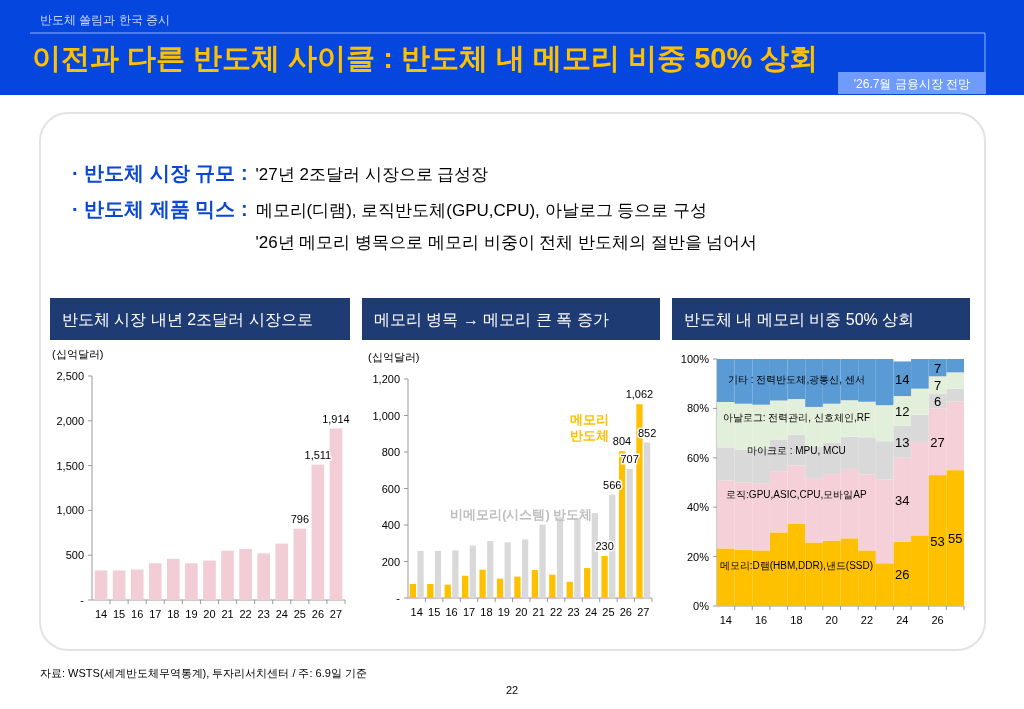  Describe the element at coordinates (416, 612) in the screenshot. I see `x-tick-label: 14` at that location.